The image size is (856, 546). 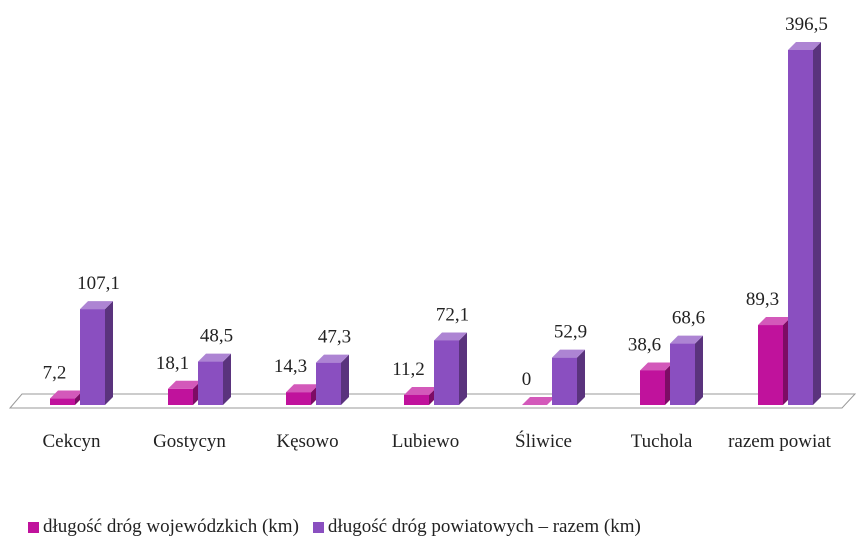 I want to click on legend-item: długość dróg powiatowych – razem (km), so click(x=476, y=527).